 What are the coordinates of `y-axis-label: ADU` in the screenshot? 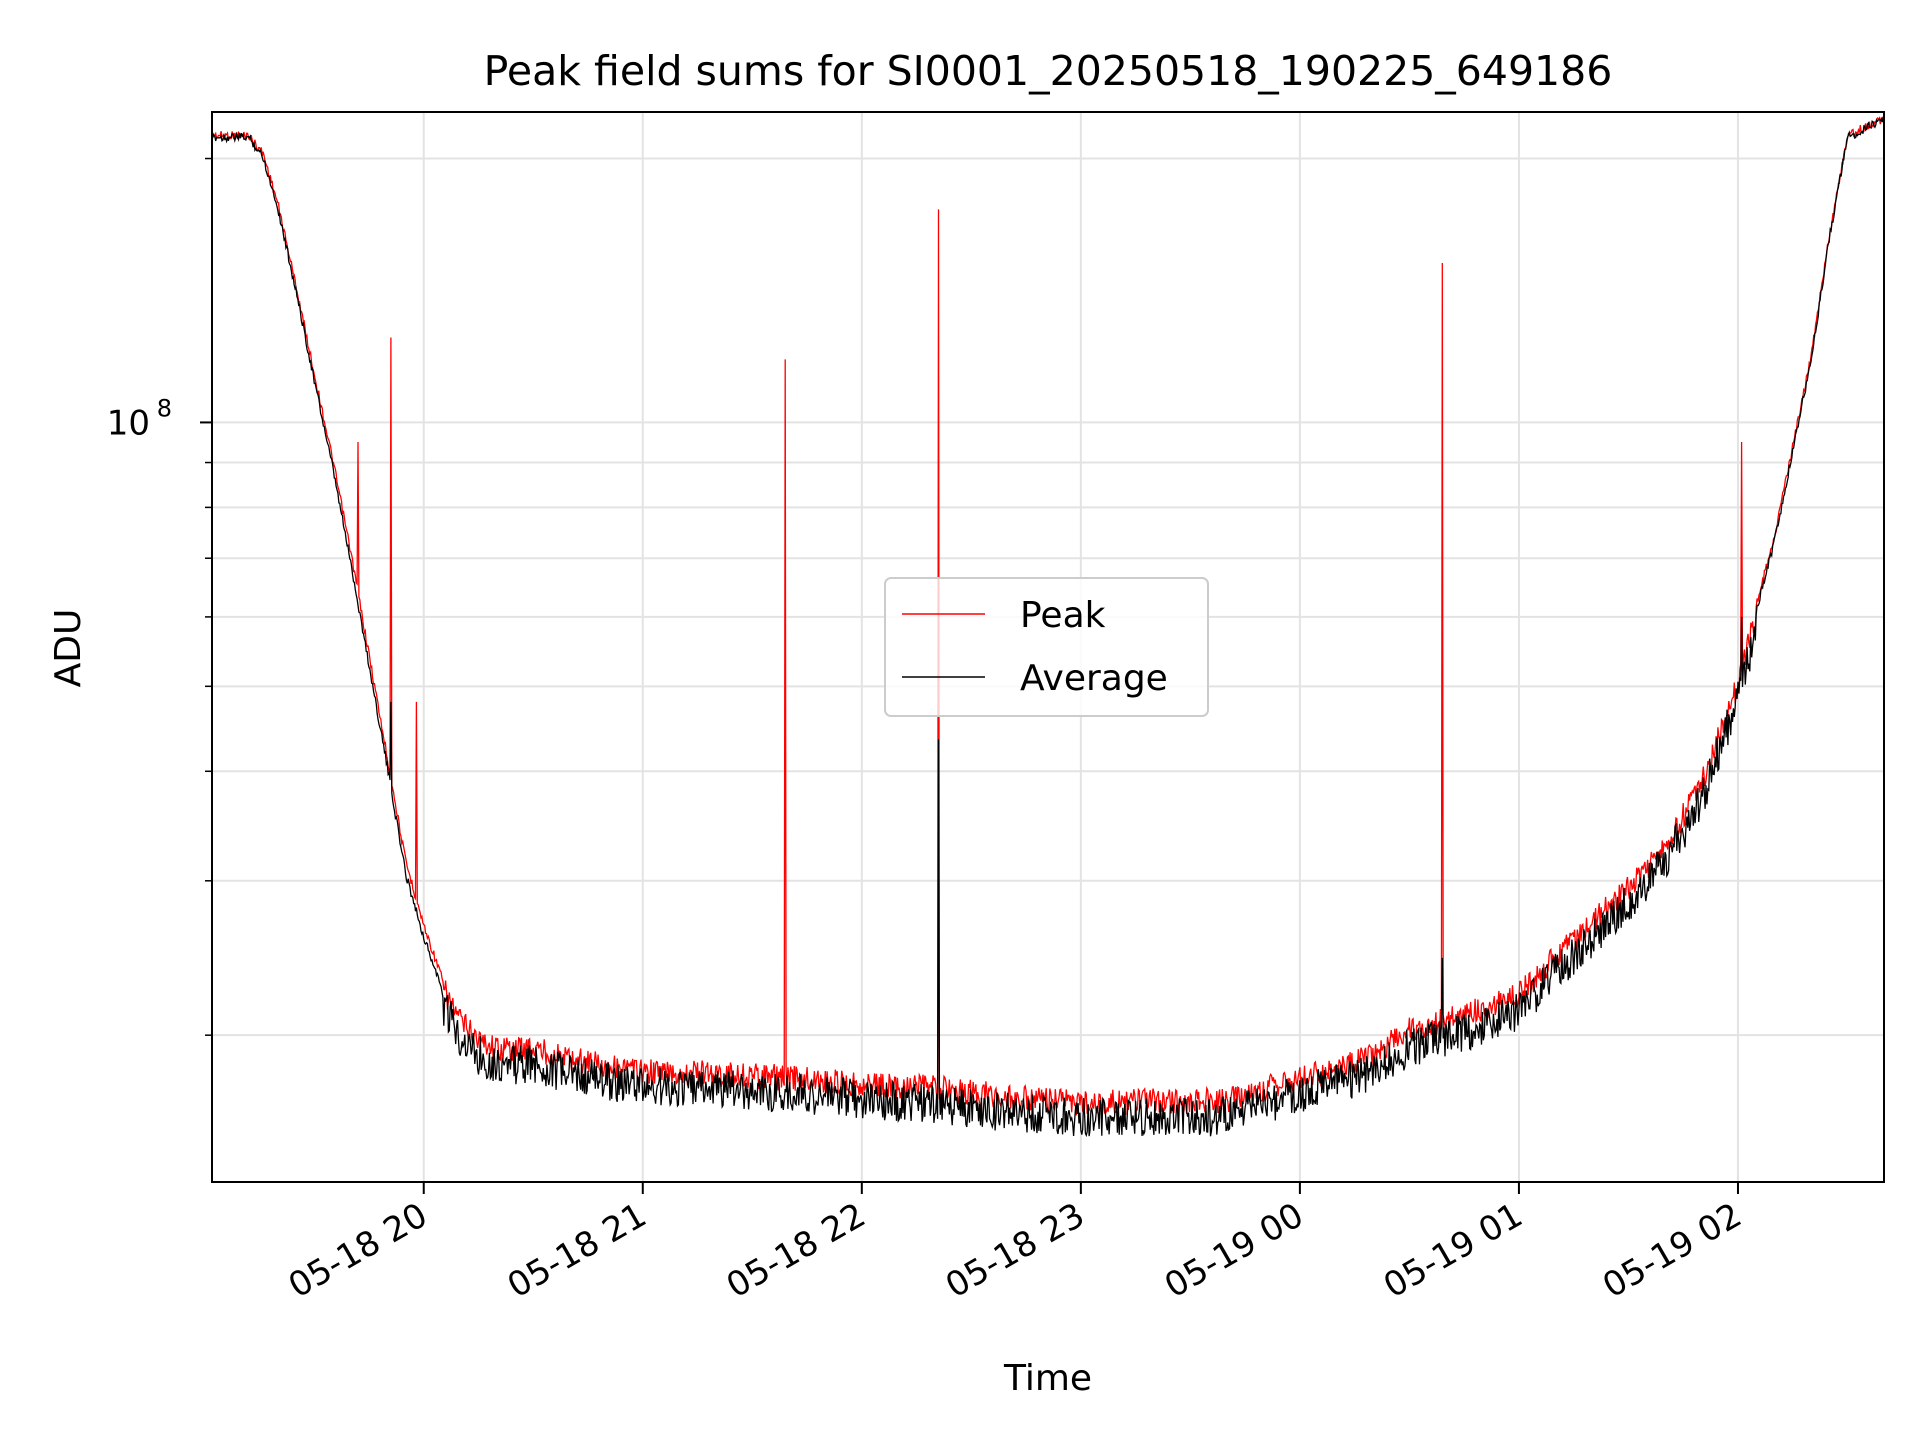 It's located at (68, 648).